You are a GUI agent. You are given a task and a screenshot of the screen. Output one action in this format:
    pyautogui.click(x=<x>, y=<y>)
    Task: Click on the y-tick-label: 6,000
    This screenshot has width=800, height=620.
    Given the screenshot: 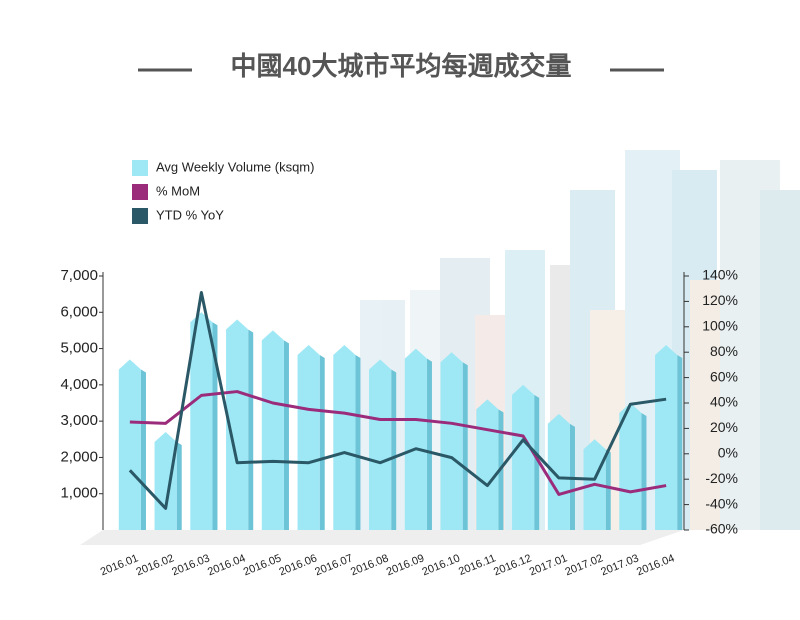 What is the action you would take?
    pyautogui.click(x=79, y=311)
    